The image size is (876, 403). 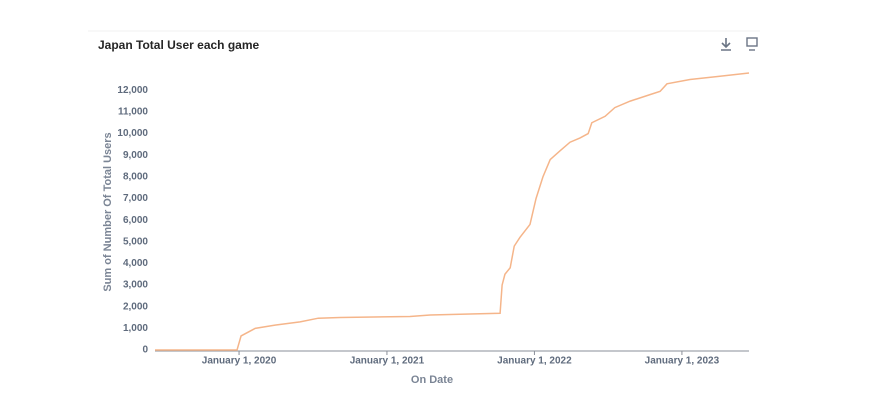 I want to click on y-tick-label: 9,000, so click(x=135, y=155).